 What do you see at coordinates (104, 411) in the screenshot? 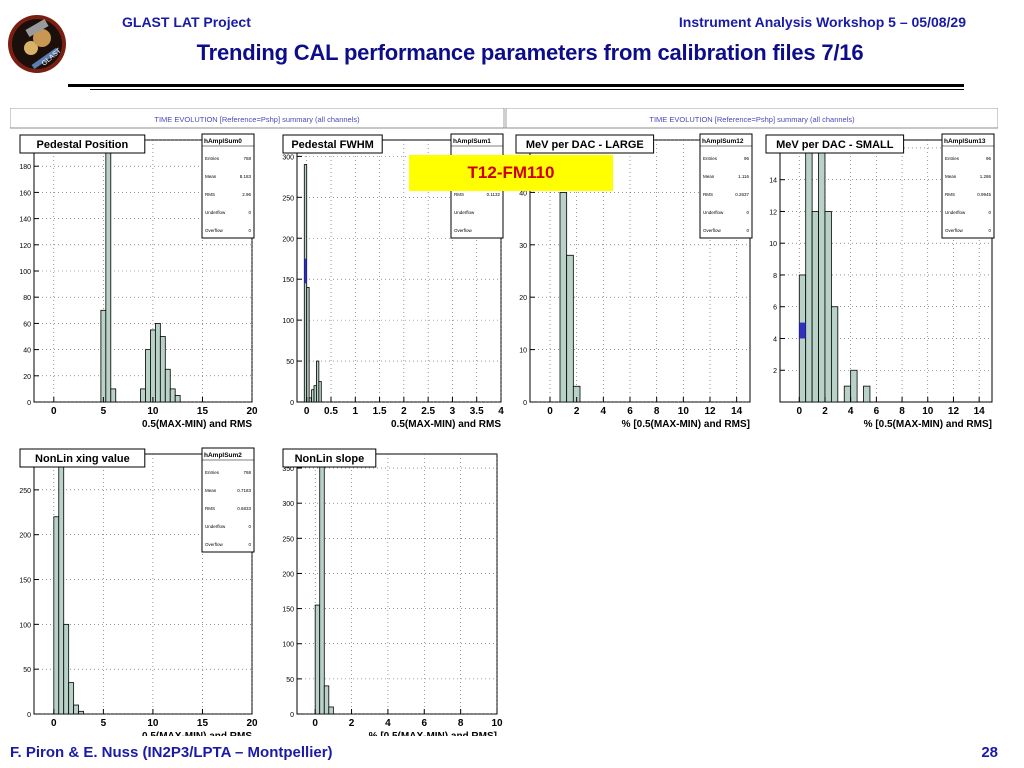
I see `x-tick-label: 5` at bounding box center [104, 411].